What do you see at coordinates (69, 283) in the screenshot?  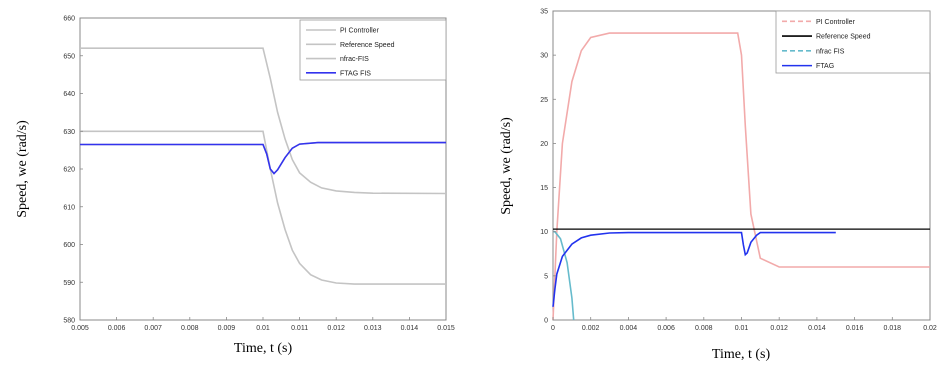 I see `y-tick-label: 590` at bounding box center [69, 283].